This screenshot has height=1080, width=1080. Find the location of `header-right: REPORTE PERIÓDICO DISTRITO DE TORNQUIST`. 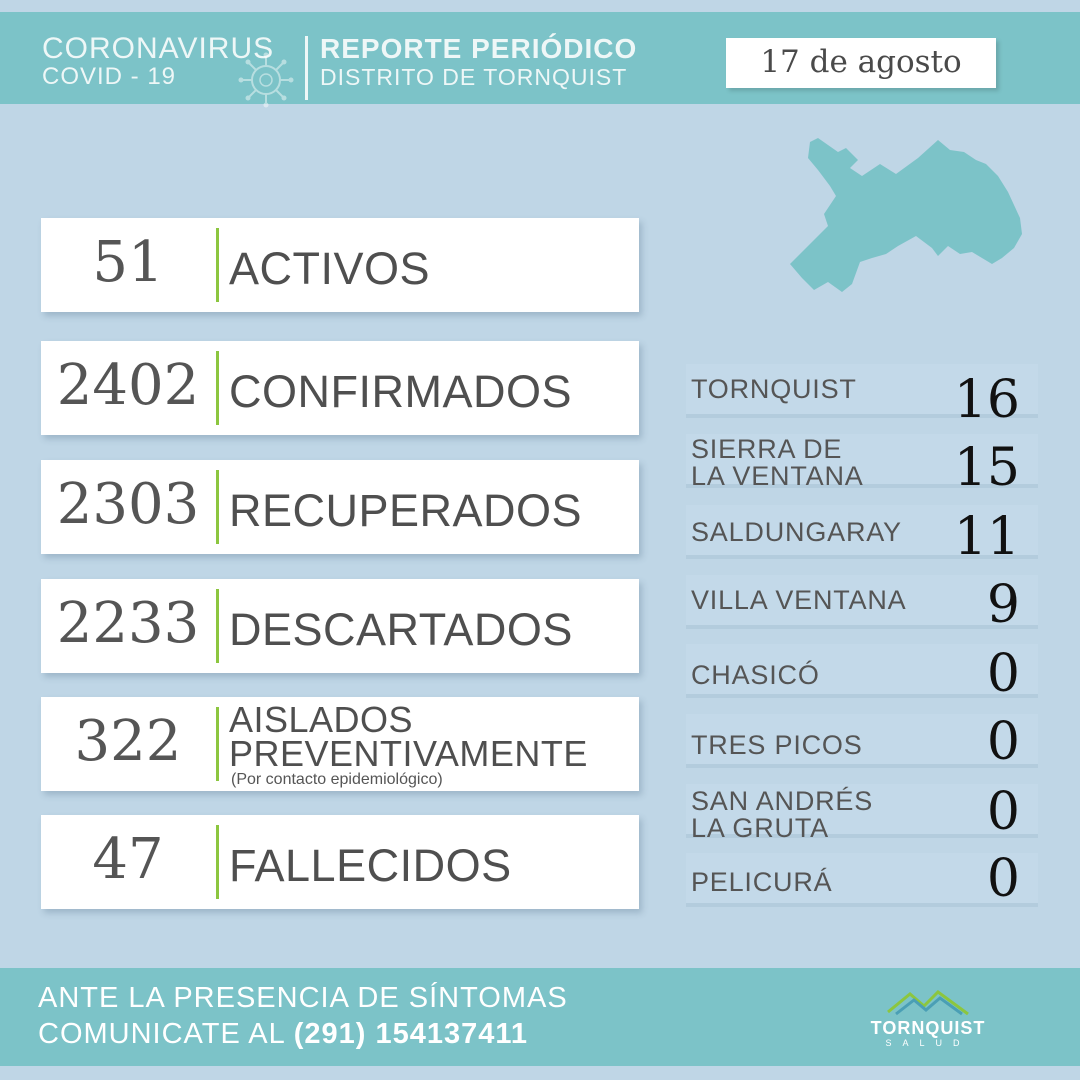

header-right: REPORTE PERIÓDICO DISTRITO DE TORNQUIST is located at coordinates (479, 62).